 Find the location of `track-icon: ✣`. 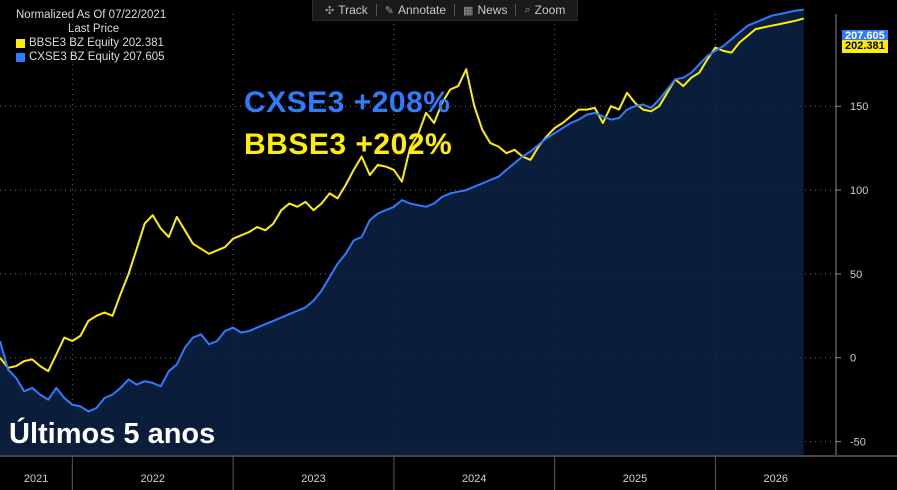

track-icon: ✣ is located at coordinates (330, 10).